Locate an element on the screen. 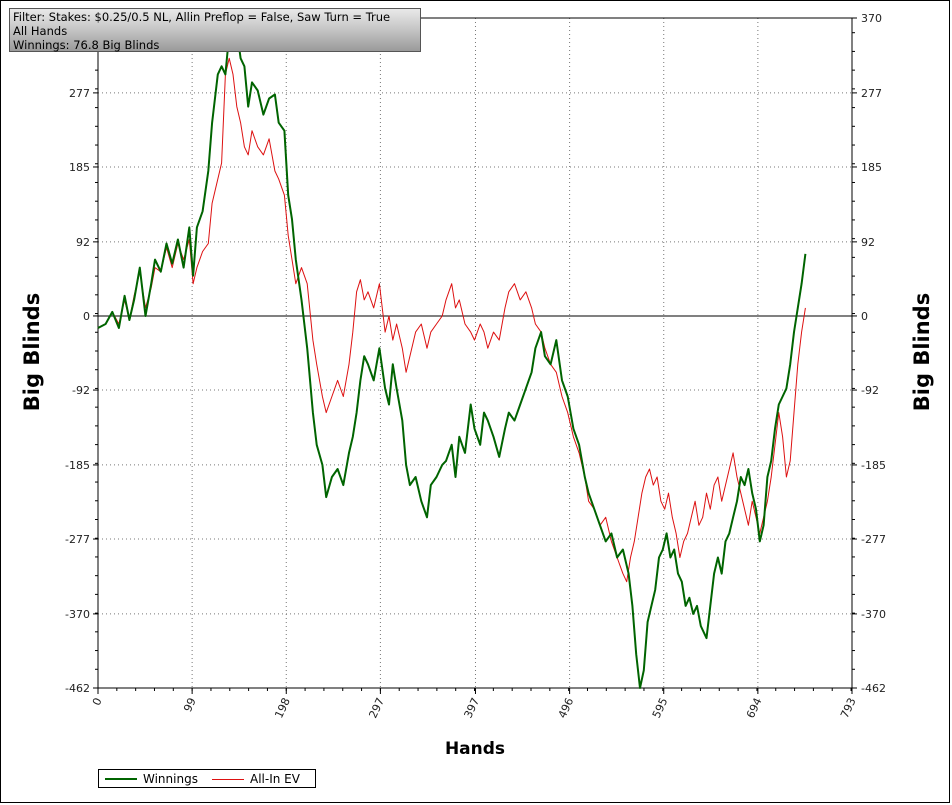  x-tick-label: 496 is located at coordinates (566, 708).